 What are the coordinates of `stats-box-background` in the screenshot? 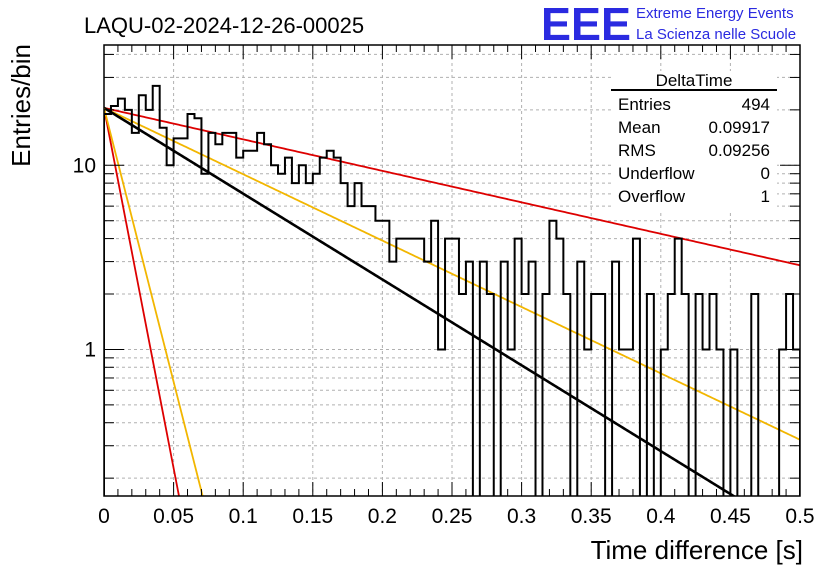 It's located at (694, 141).